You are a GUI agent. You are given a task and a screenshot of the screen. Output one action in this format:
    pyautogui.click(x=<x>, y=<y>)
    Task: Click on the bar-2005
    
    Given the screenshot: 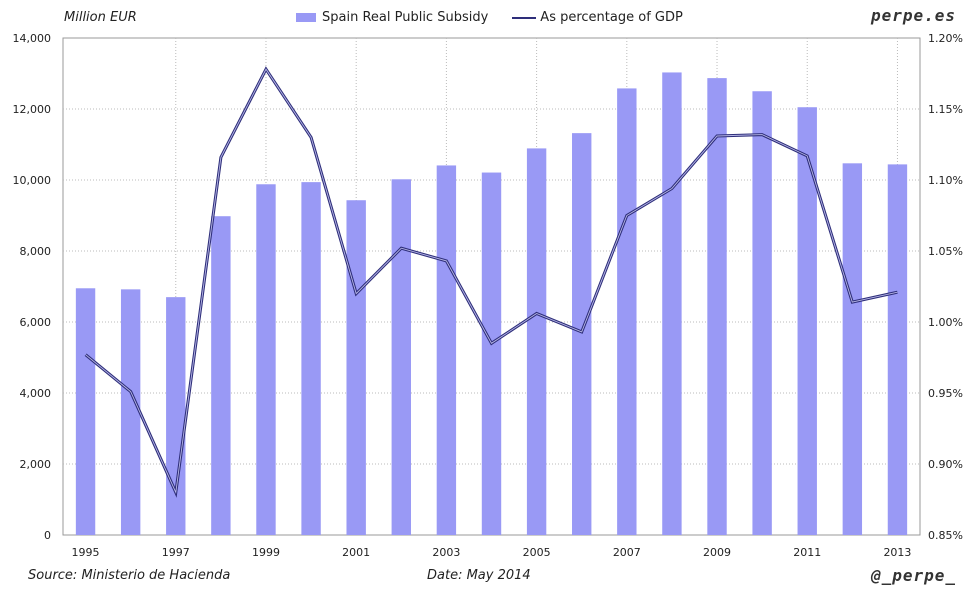 What is the action you would take?
    pyautogui.click(x=536, y=341)
    